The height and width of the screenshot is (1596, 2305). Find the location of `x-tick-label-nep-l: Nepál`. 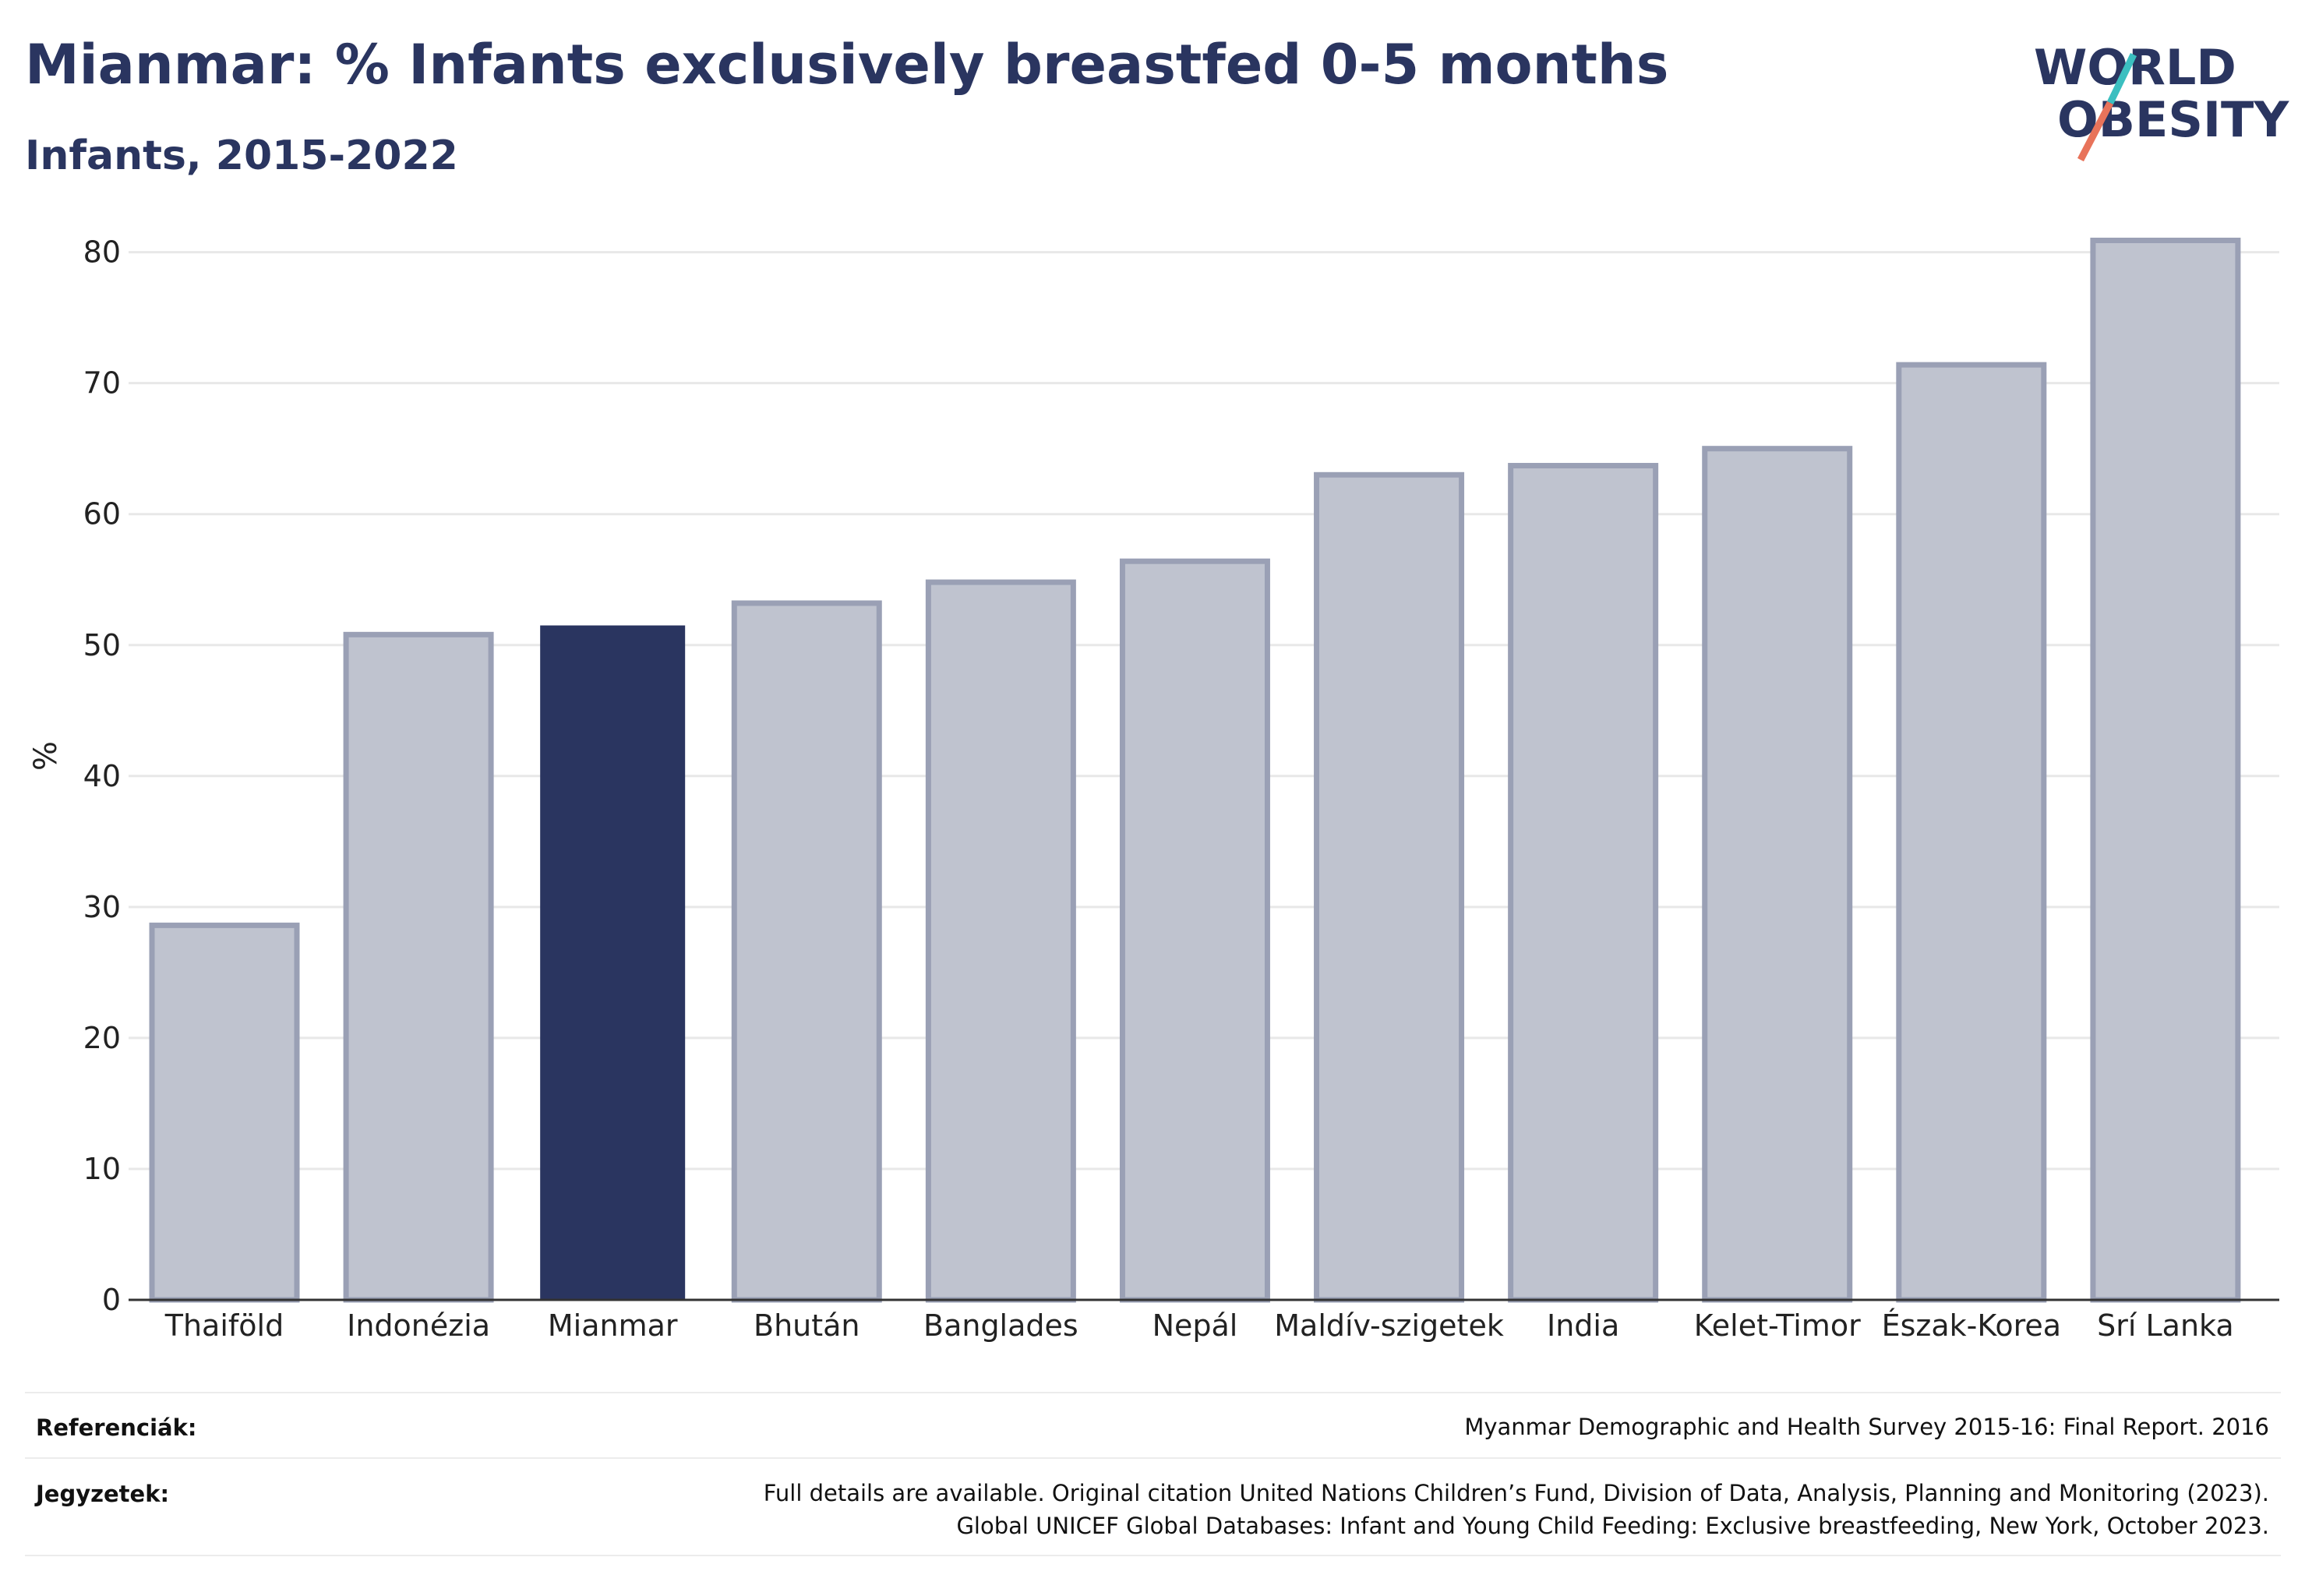

x-tick-label-nep-l: Nepál is located at coordinates (1195, 1325).